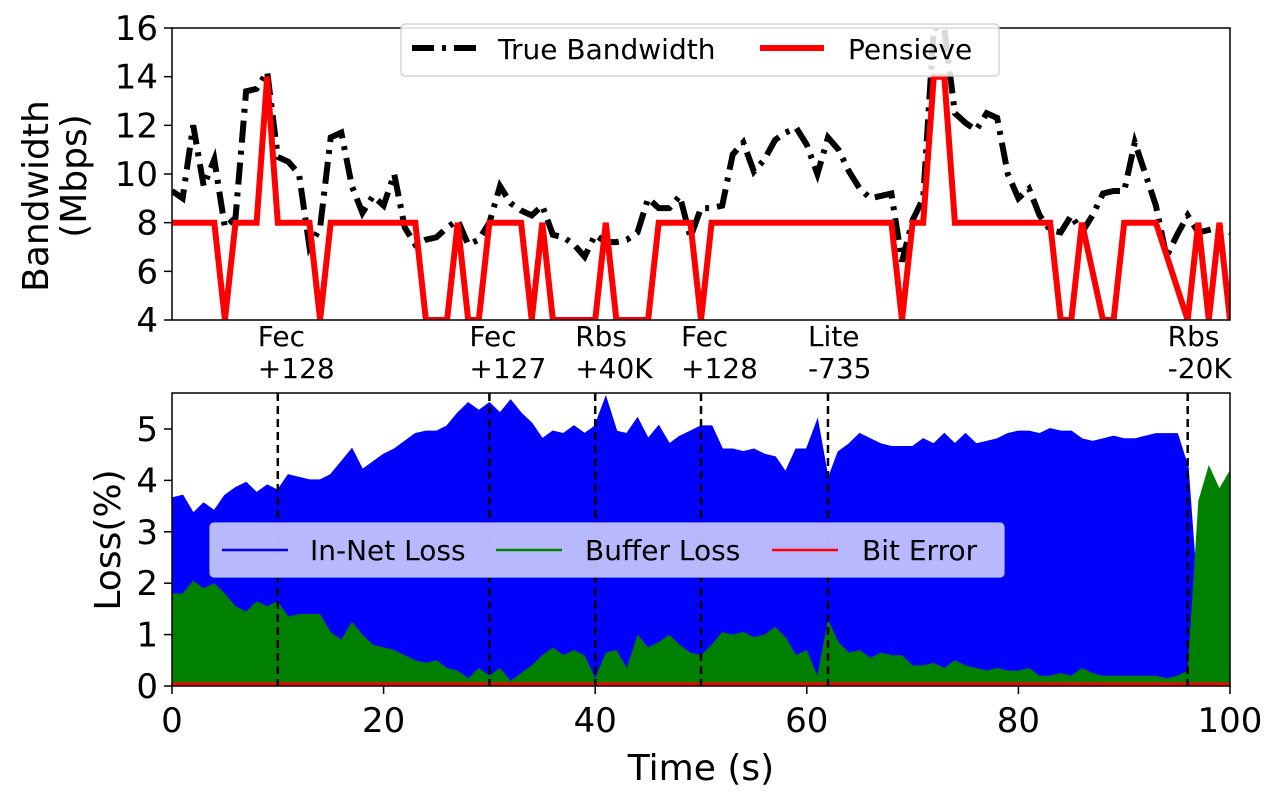 This screenshot has width=1280, height=800. What do you see at coordinates (147, 687) in the screenshot?
I see `loss-y-tick-label: 0` at bounding box center [147, 687].